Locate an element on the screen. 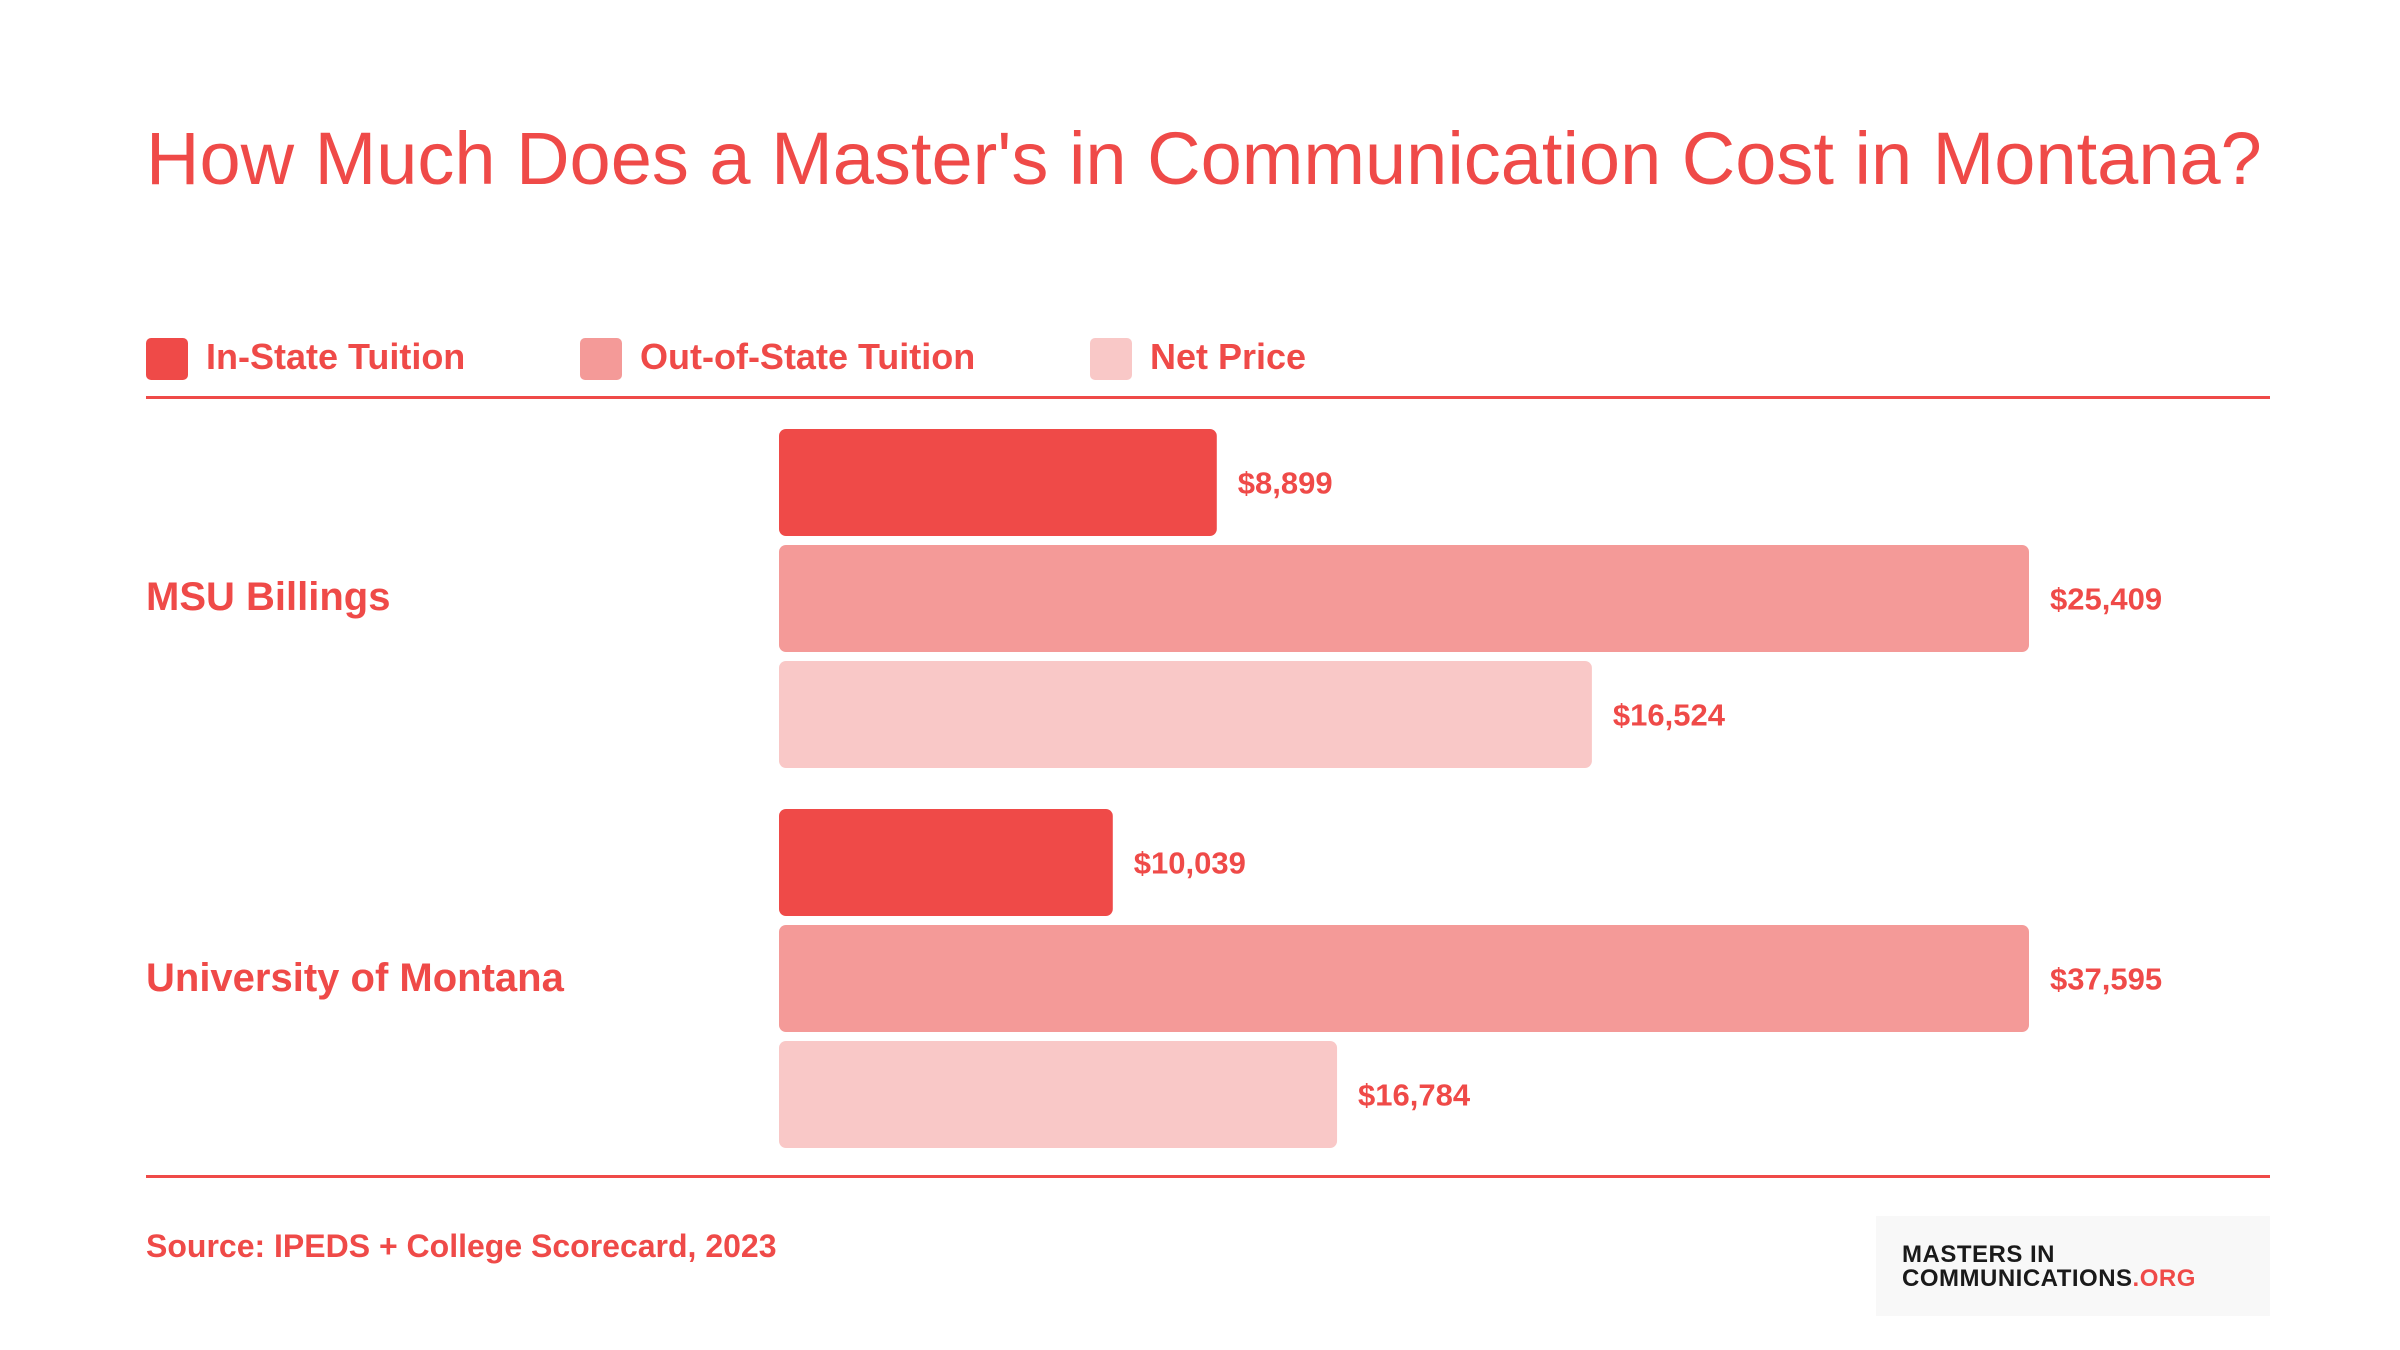 The image size is (2400, 1350). top-divider is located at coordinates (1208, 397).